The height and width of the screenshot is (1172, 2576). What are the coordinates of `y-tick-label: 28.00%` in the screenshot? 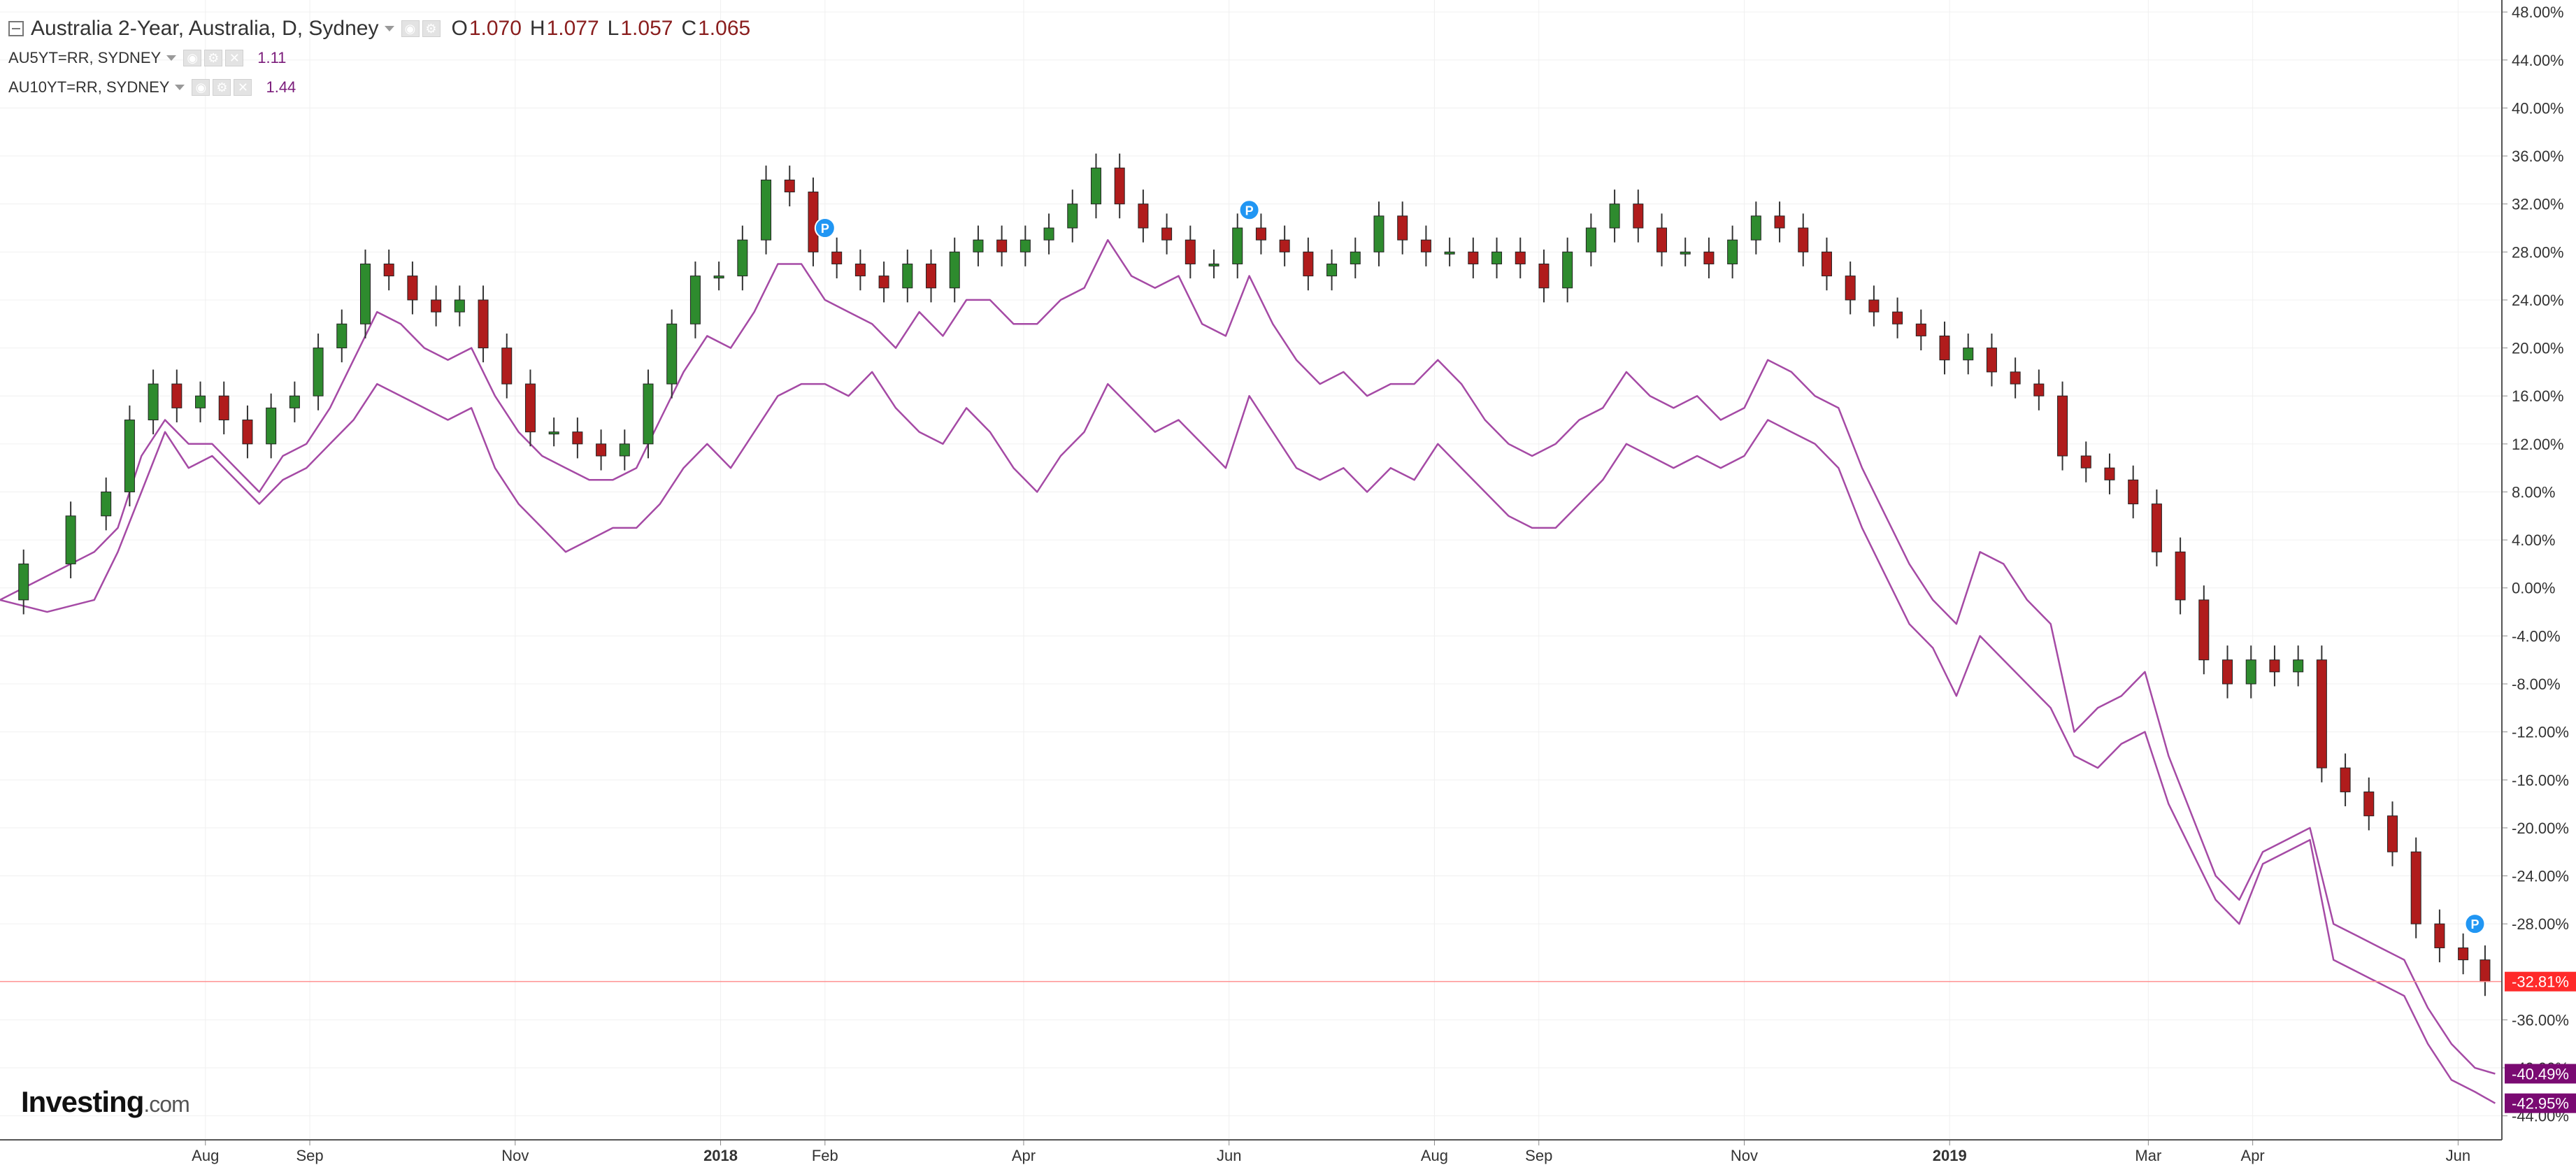 It's located at (2538, 252).